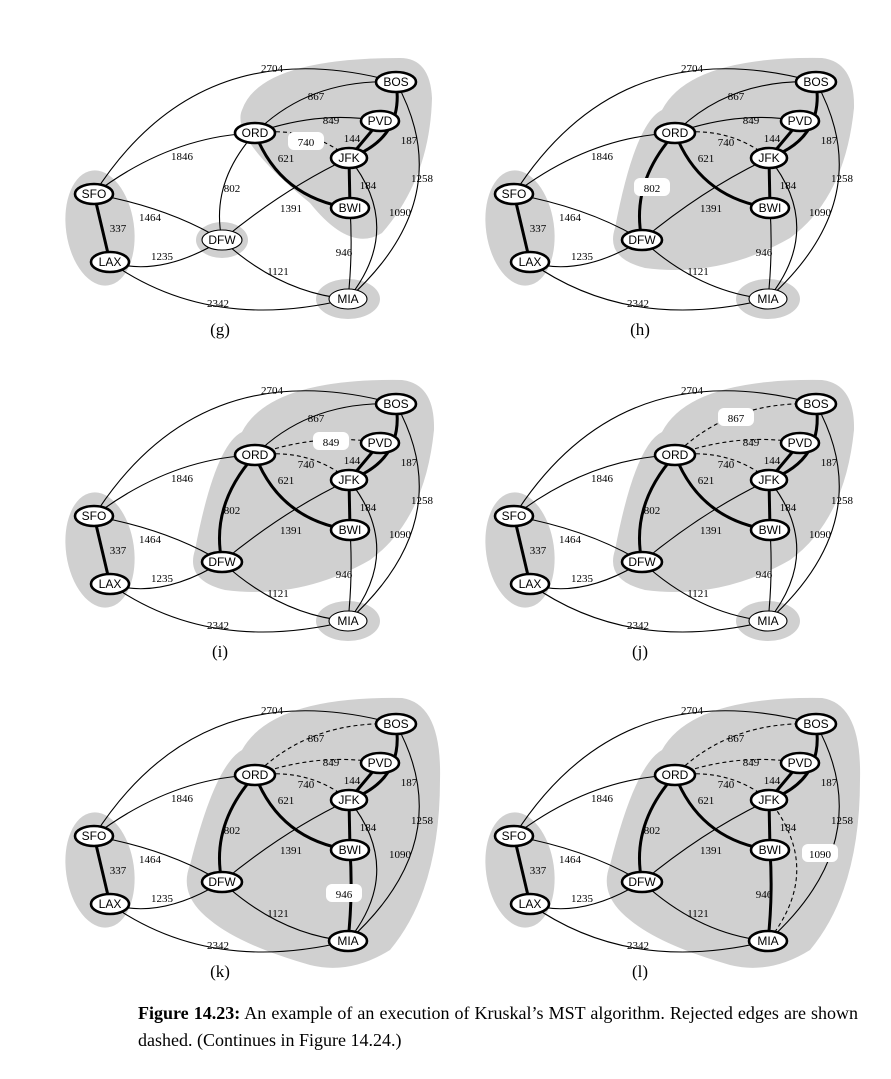 This screenshot has width=891, height=1079. Describe the element at coordinates (182, 479) in the screenshot. I see `edge-weight-sfo-ord: 1846` at that location.